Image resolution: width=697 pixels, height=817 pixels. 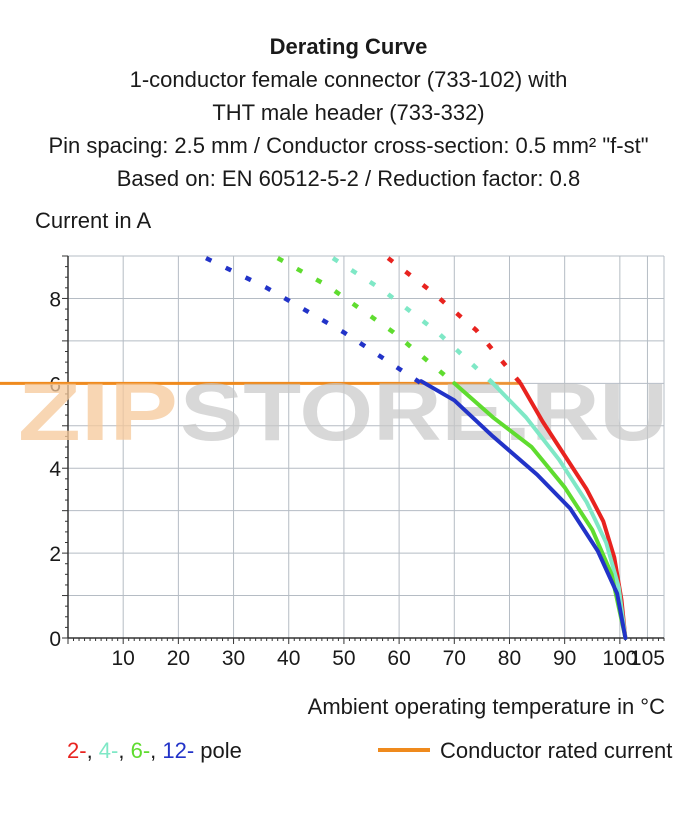 What do you see at coordinates (178, 750) in the screenshot?
I see `legend-pole-item-6: 12-` at bounding box center [178, 750].